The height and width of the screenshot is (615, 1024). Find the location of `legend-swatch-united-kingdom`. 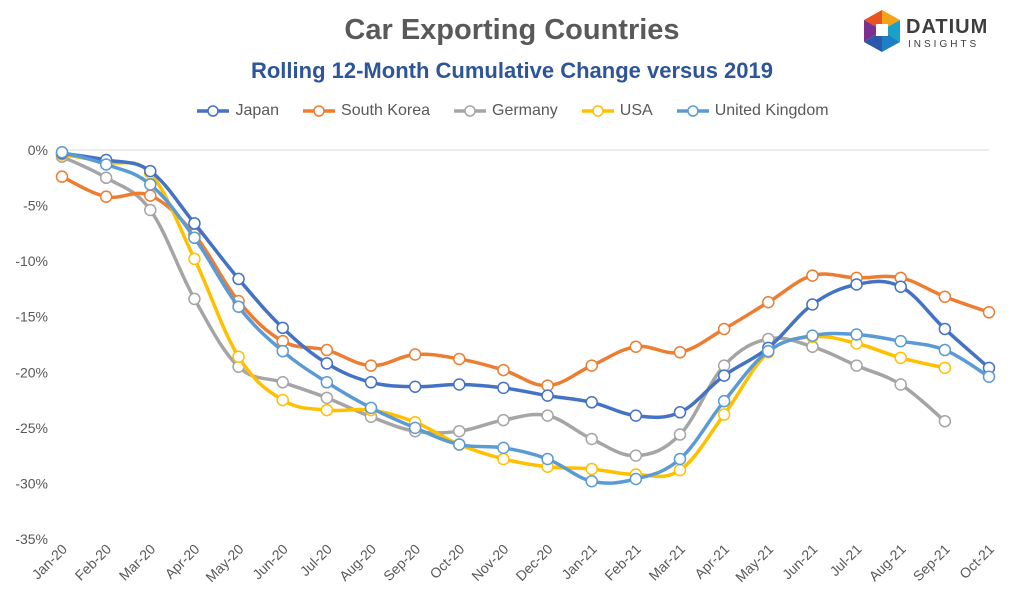

legend-swatch-united-kingdom is located at coordinates (692, 111).